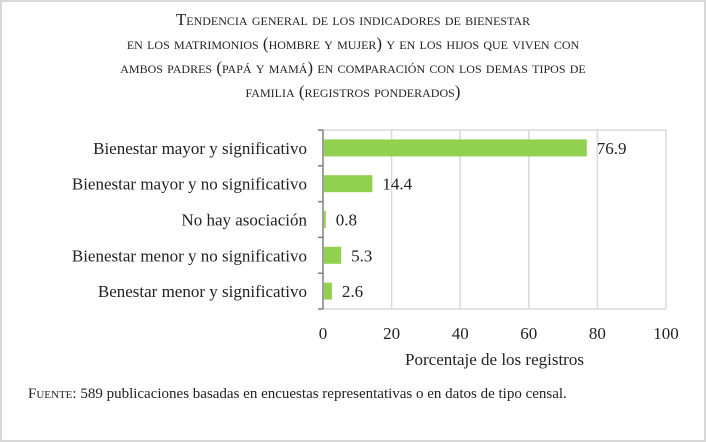 The width and height of the screenshot is (706, 442). What do you see at coordinates (323, 333) in the screenshot?
I see `x-tick-label: 0` at bounding box center [323, 333].